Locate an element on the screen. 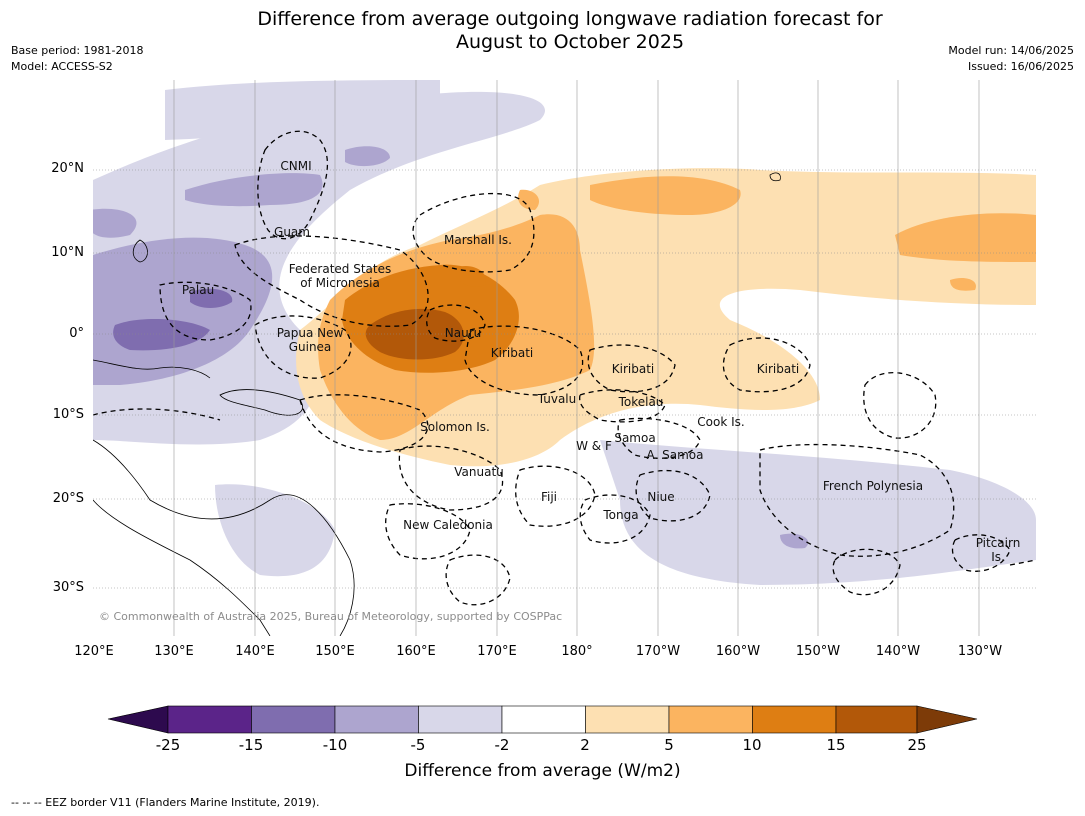 The height and width of the screenshot is (816, 1085). label-niue: Niue is located at coordinates (661, 497).